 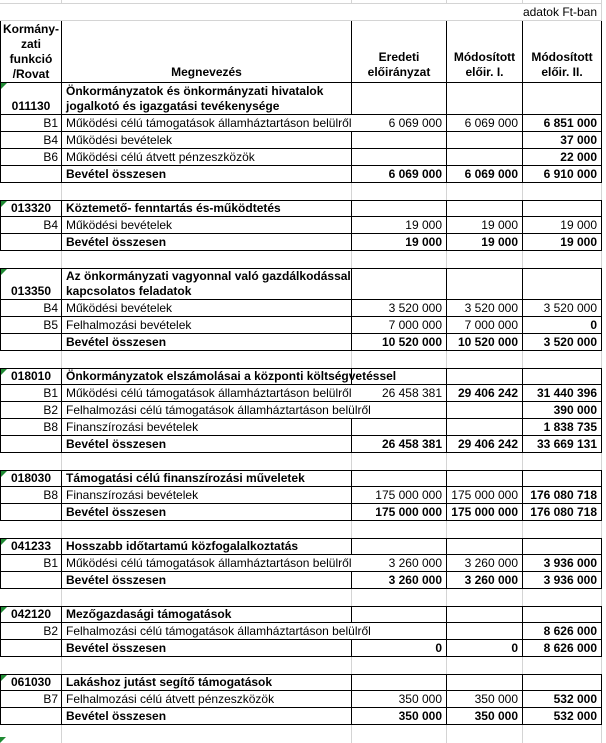 I want to click on cell-value-mod1: 175 000 000, so click(x=485, y=512).